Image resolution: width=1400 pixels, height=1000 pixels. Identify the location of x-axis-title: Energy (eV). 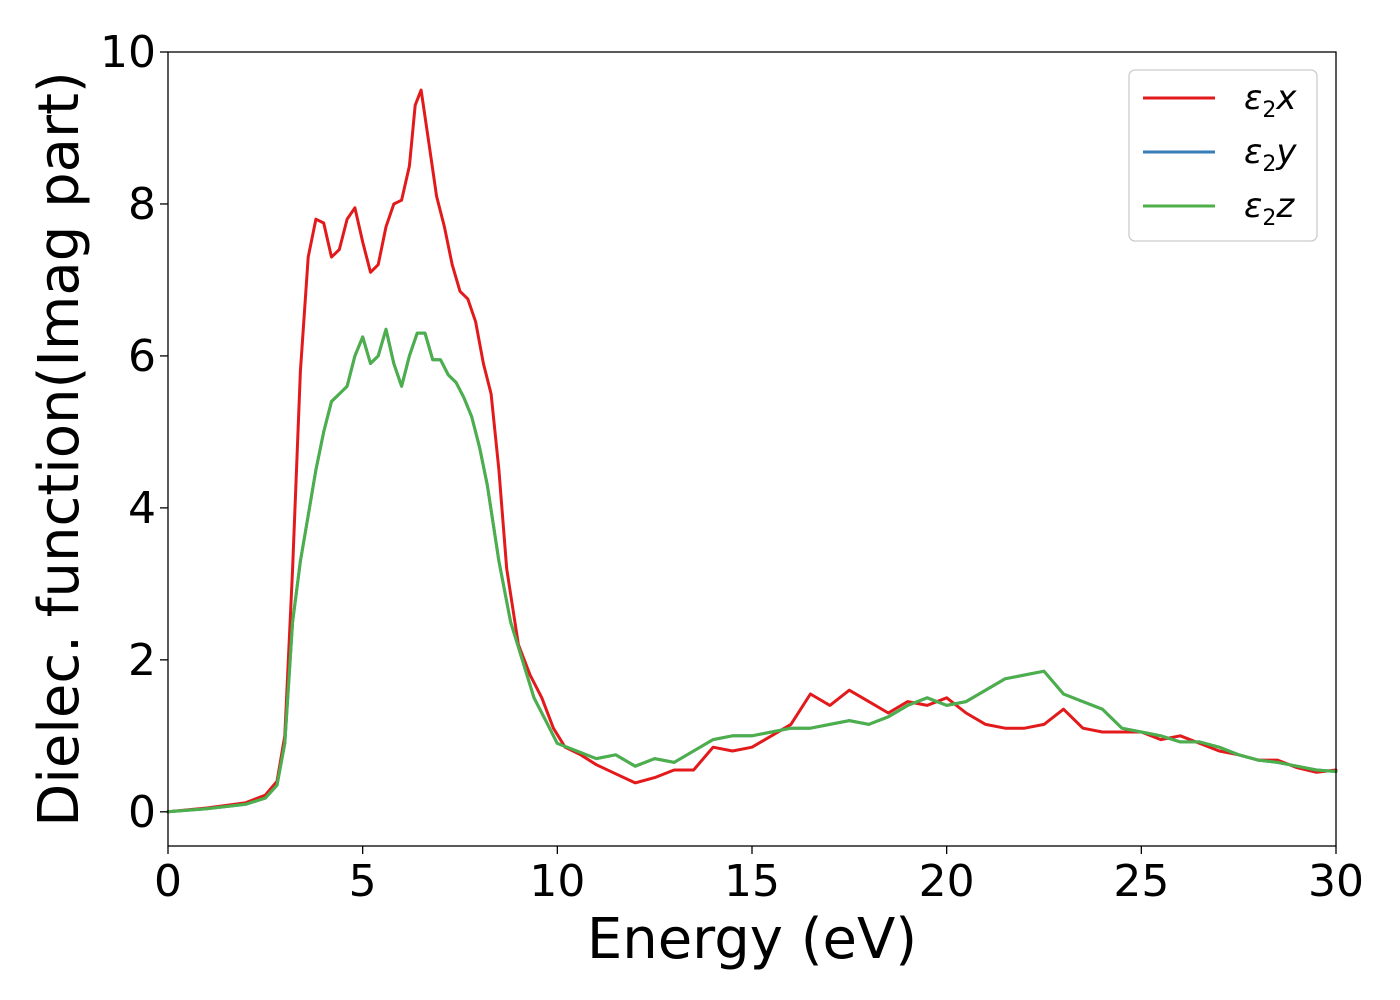
(752, 939).